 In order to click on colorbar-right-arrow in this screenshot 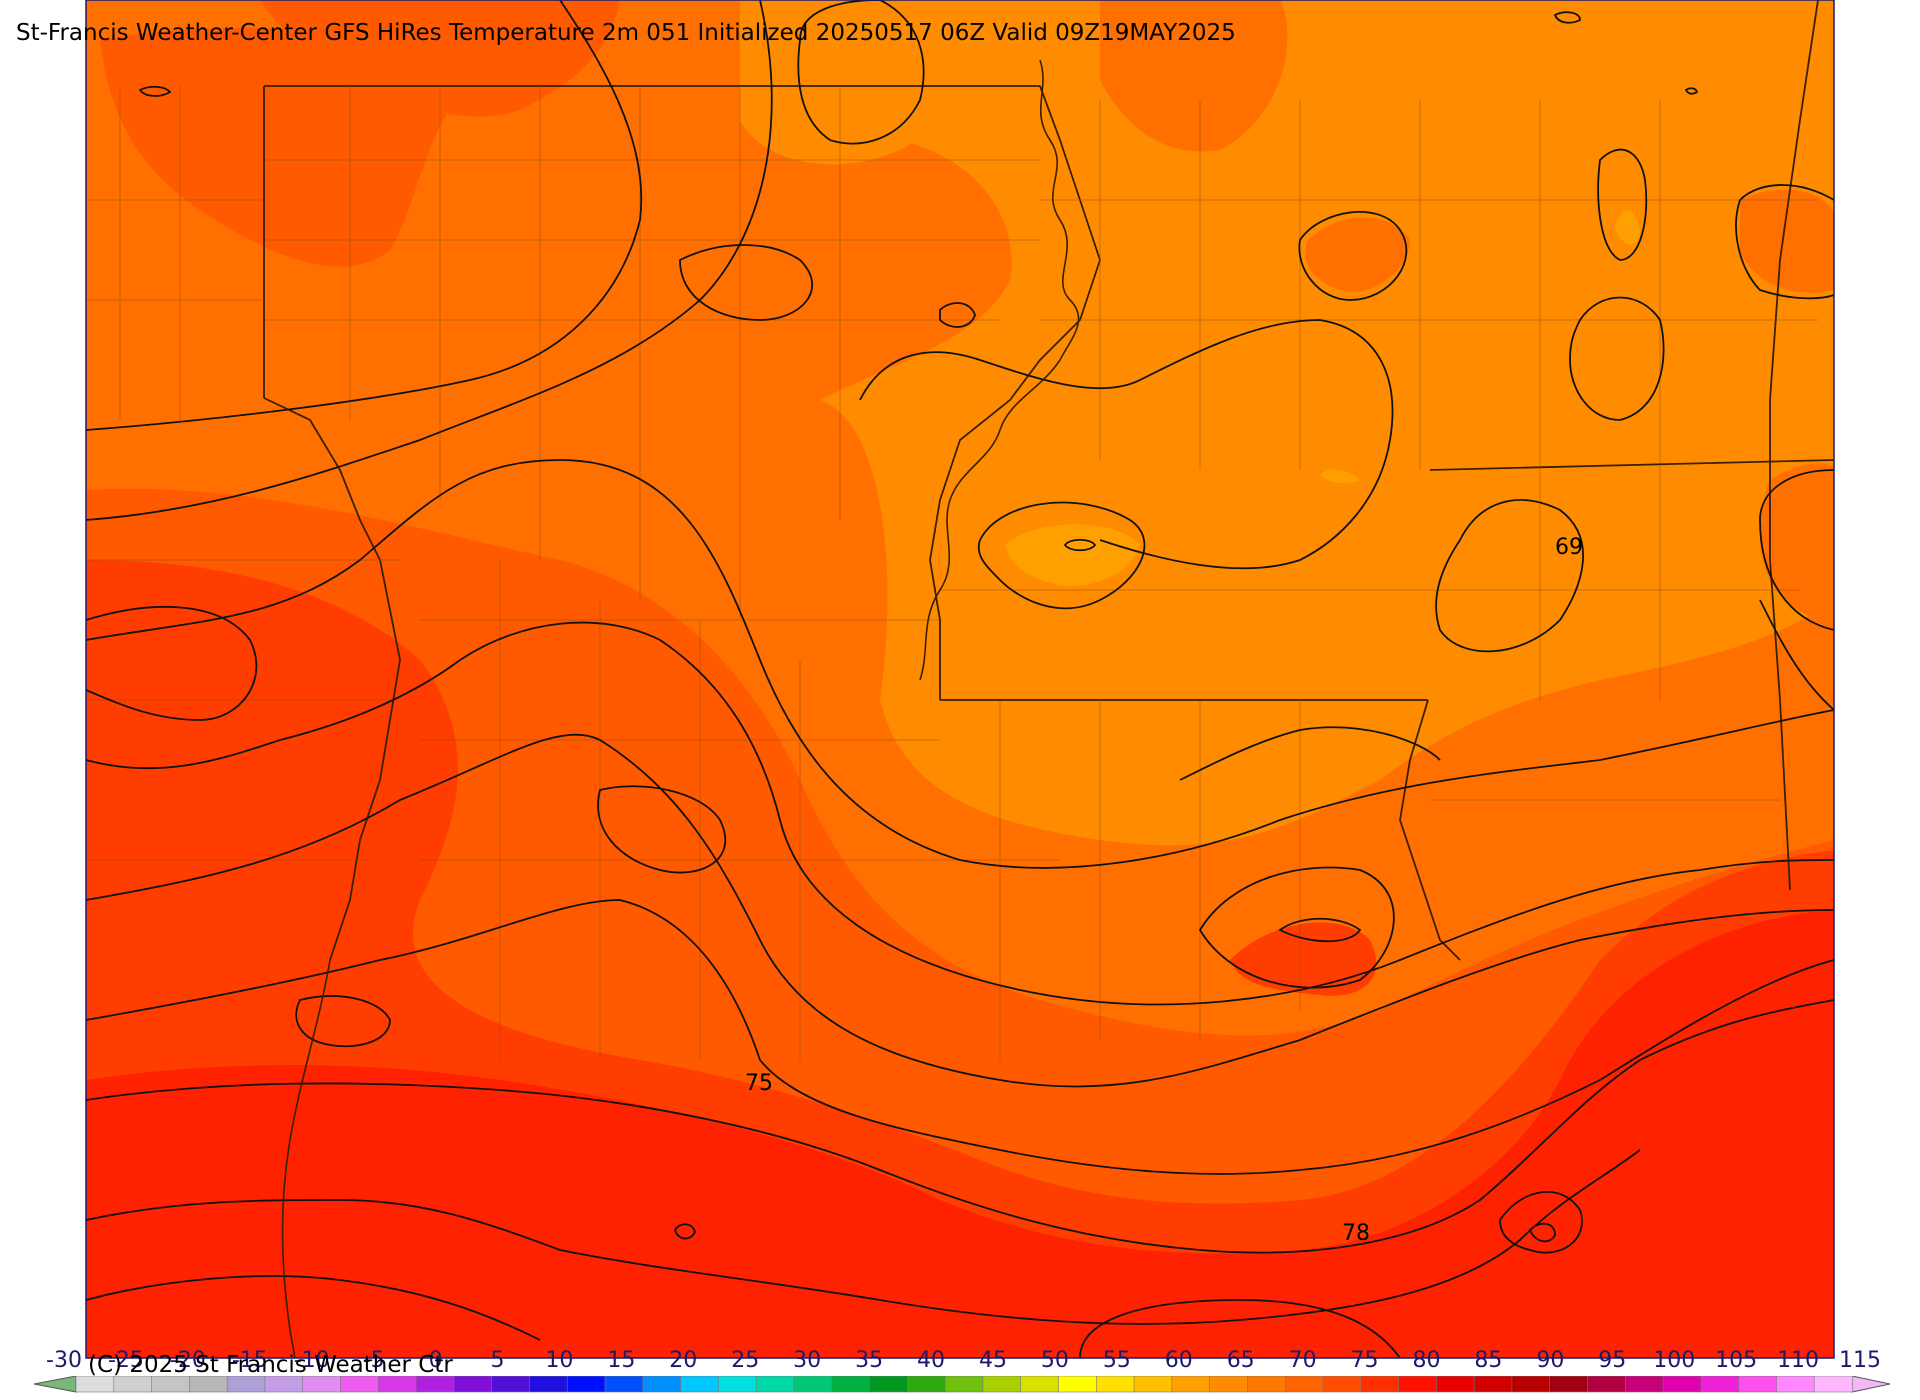, I will do `click(1871, 1384)`.